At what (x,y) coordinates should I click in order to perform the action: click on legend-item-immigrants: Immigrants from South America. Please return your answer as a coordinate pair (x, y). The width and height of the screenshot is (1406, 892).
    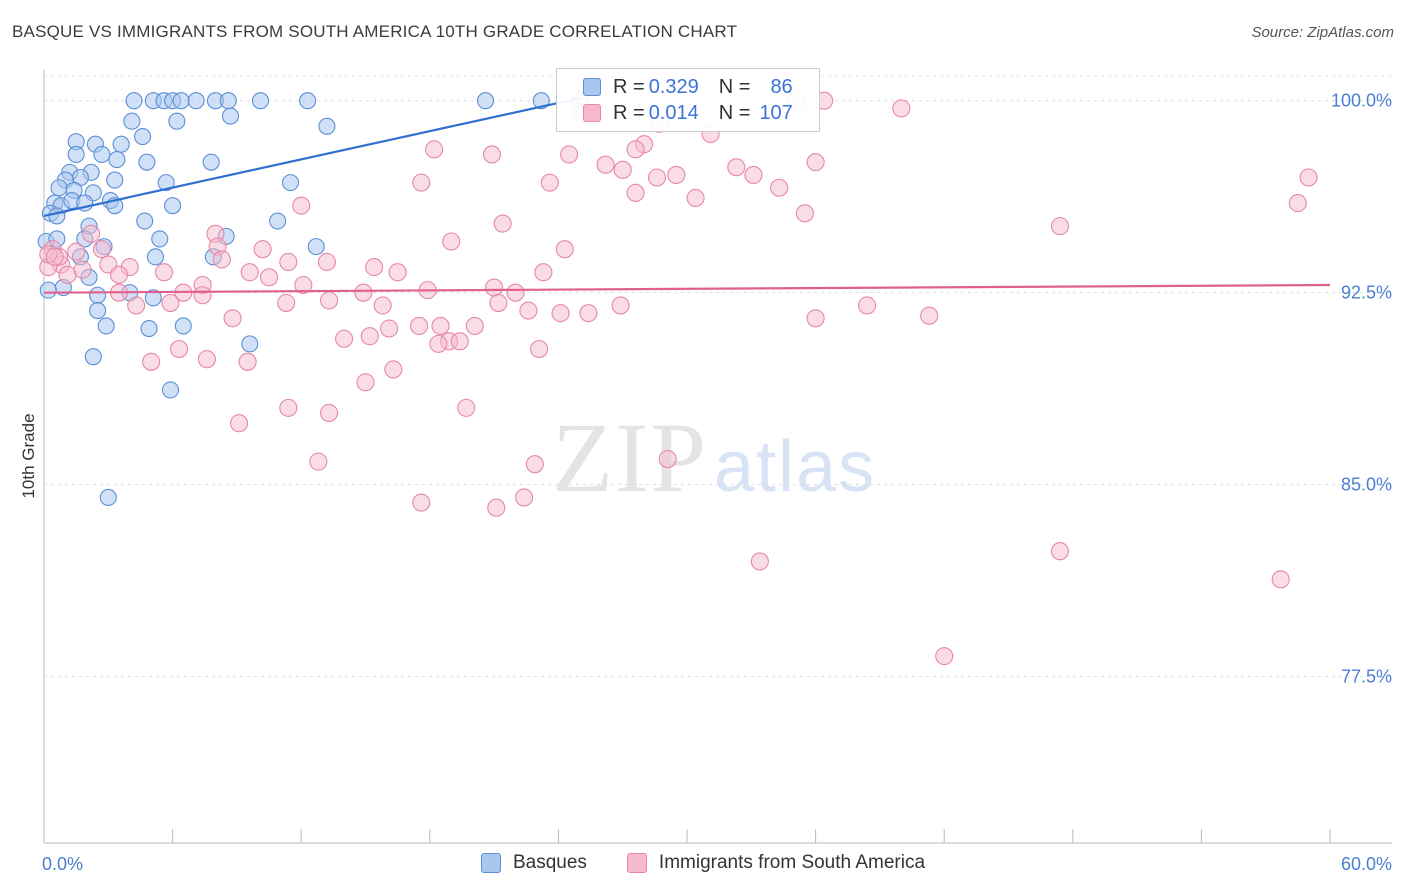
    Looking at the image, I should click on (776, 863).